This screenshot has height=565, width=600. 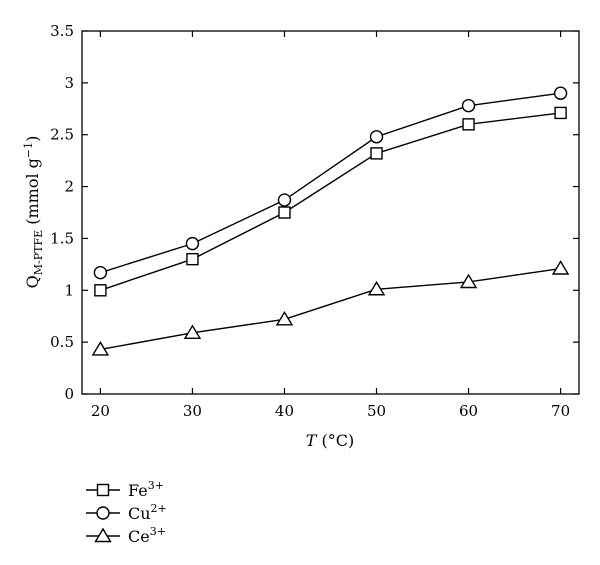 What do you see at coordinates (28, 150) in the screenshot?
I see `y-axis-label-sup: −1` at bounding box center [28, 150].